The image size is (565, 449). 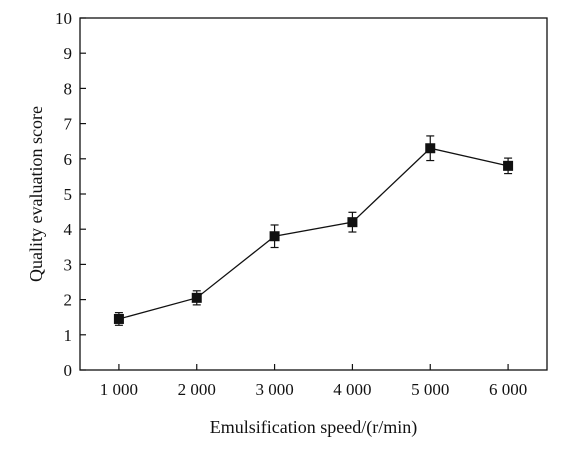 I want to click on y-tick-label: 6, so click(x=68, y=159).